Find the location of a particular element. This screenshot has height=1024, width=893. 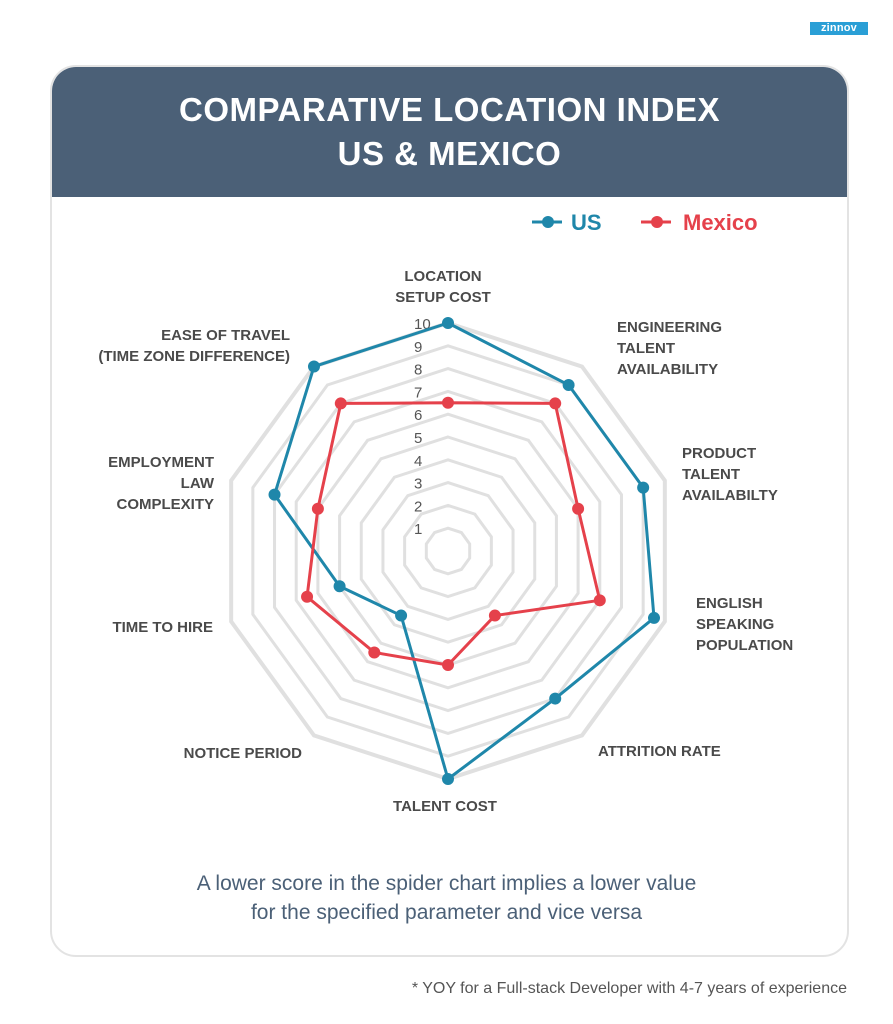

axis-label: POPULATION is located at coordinates (744, 645).